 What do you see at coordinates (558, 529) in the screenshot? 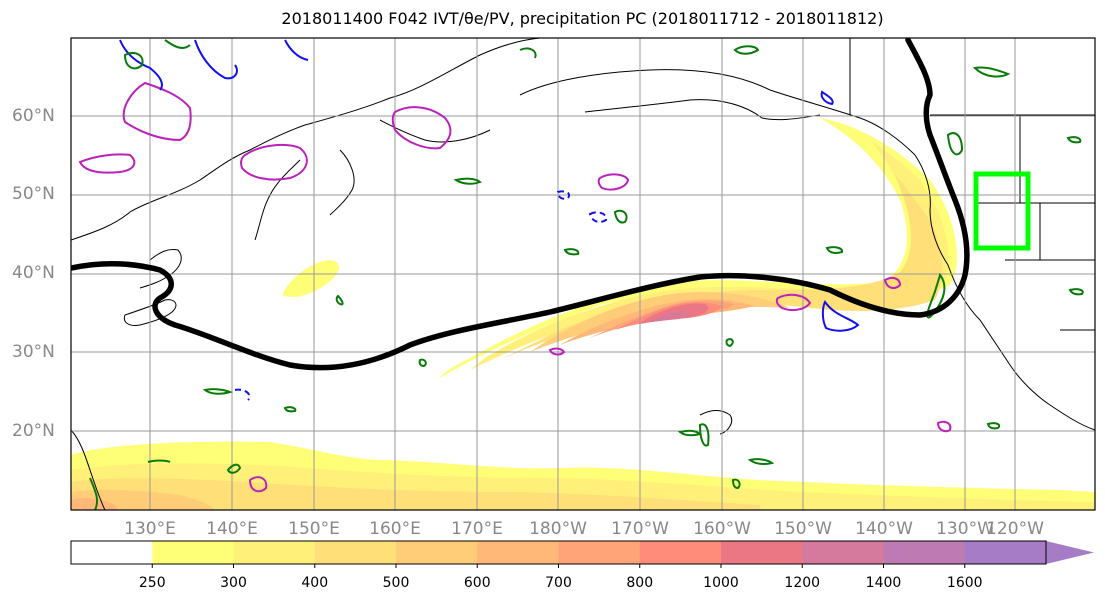
I see `lon-label-180w: 180°W` at bounding box center [558, 529].